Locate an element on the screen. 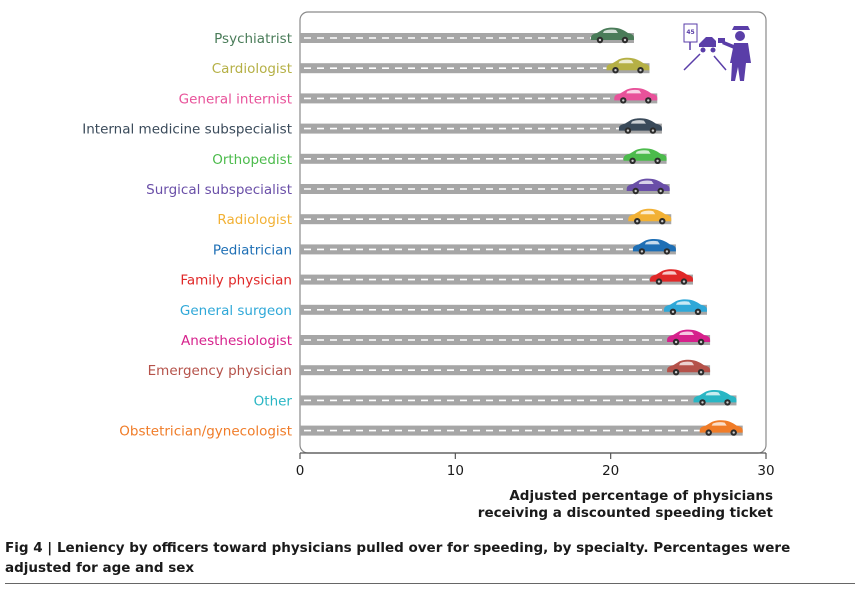 The image size is (863, 596). x-axis-label-line1: Adjusted percentage of physicians is located at coordinates (641, 496).